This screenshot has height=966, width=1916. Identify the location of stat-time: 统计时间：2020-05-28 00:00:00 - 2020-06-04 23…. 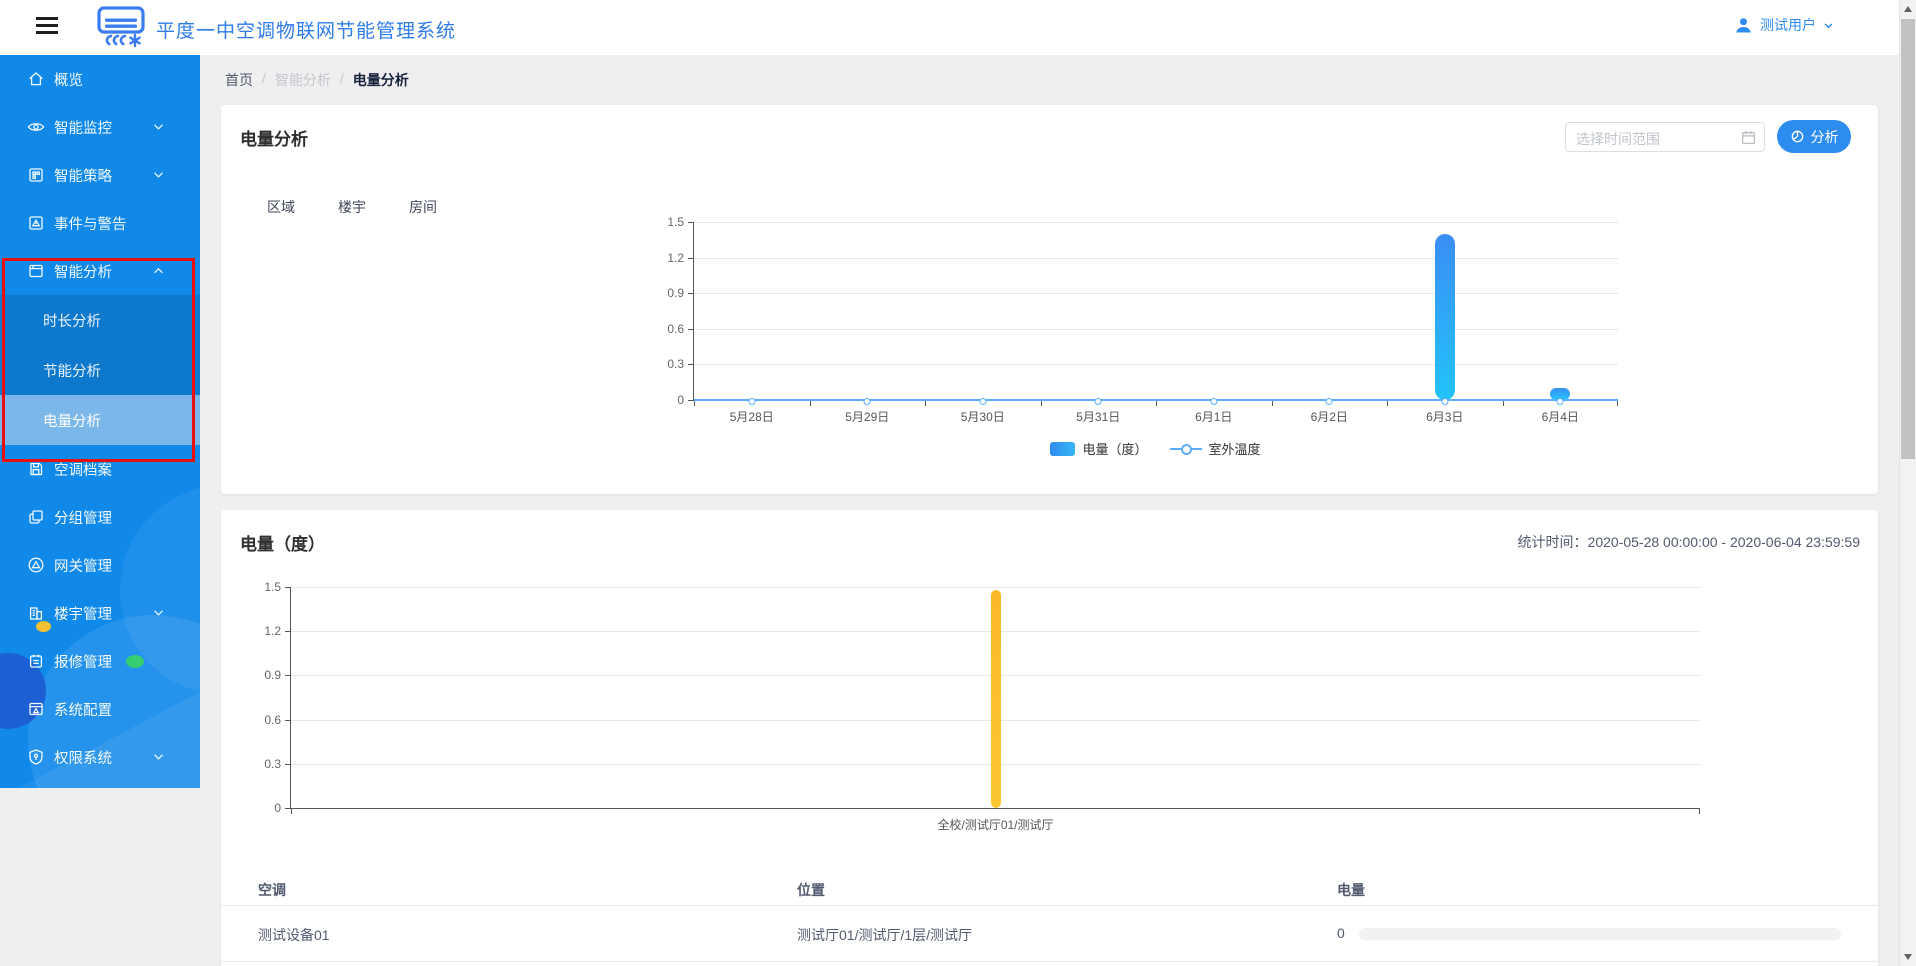
(1689, 542).